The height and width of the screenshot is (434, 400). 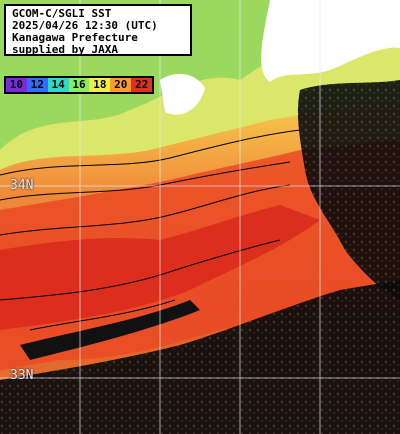 I want to click on sst-legend: 10 12 14 16 18 20 22, so click(x=79, y=85).